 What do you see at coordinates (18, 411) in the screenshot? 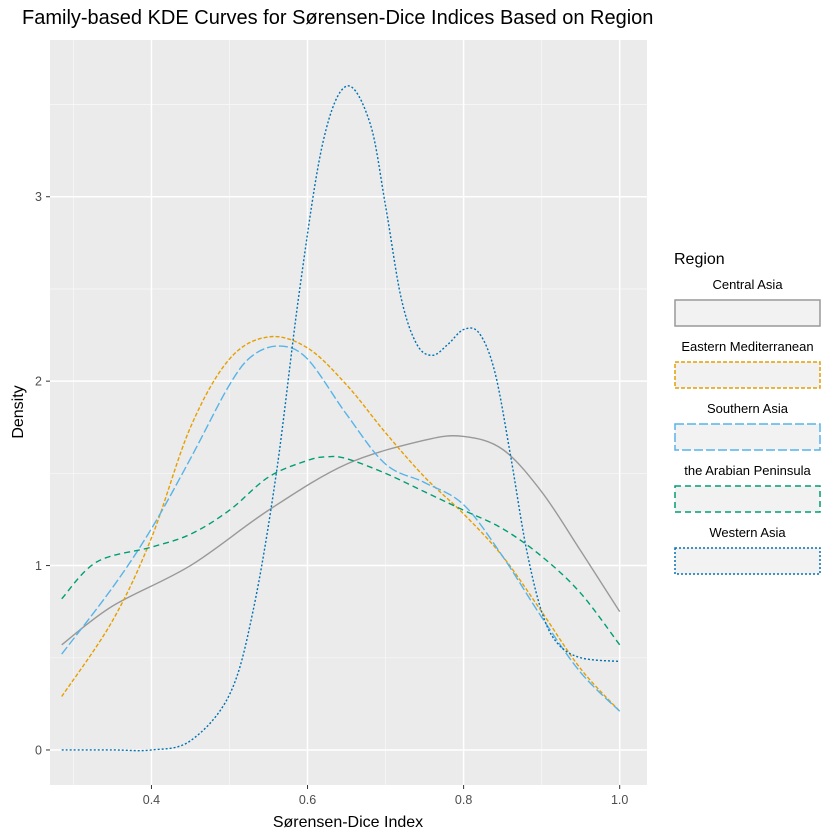
I see `y-axis-title: Density` at bounding box center [18, 411].